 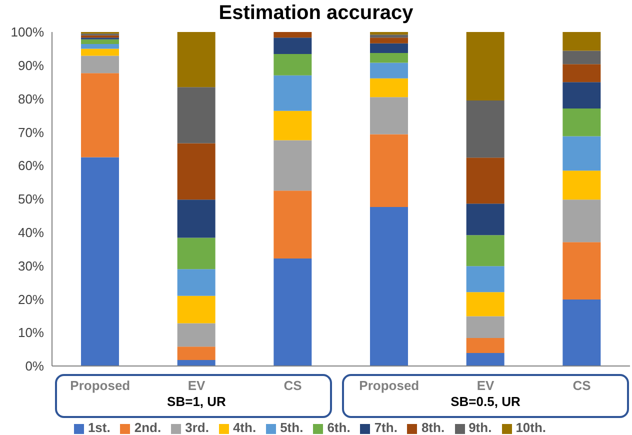 I want to click on legend-label: 3rd., so click(x=197, y=427).